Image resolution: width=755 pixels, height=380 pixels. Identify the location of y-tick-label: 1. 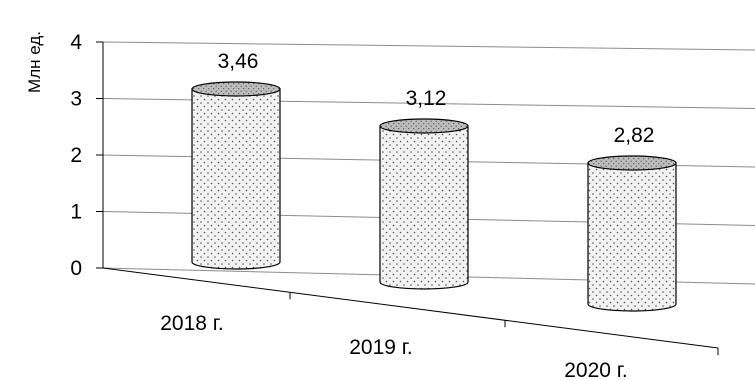
(76, 212).